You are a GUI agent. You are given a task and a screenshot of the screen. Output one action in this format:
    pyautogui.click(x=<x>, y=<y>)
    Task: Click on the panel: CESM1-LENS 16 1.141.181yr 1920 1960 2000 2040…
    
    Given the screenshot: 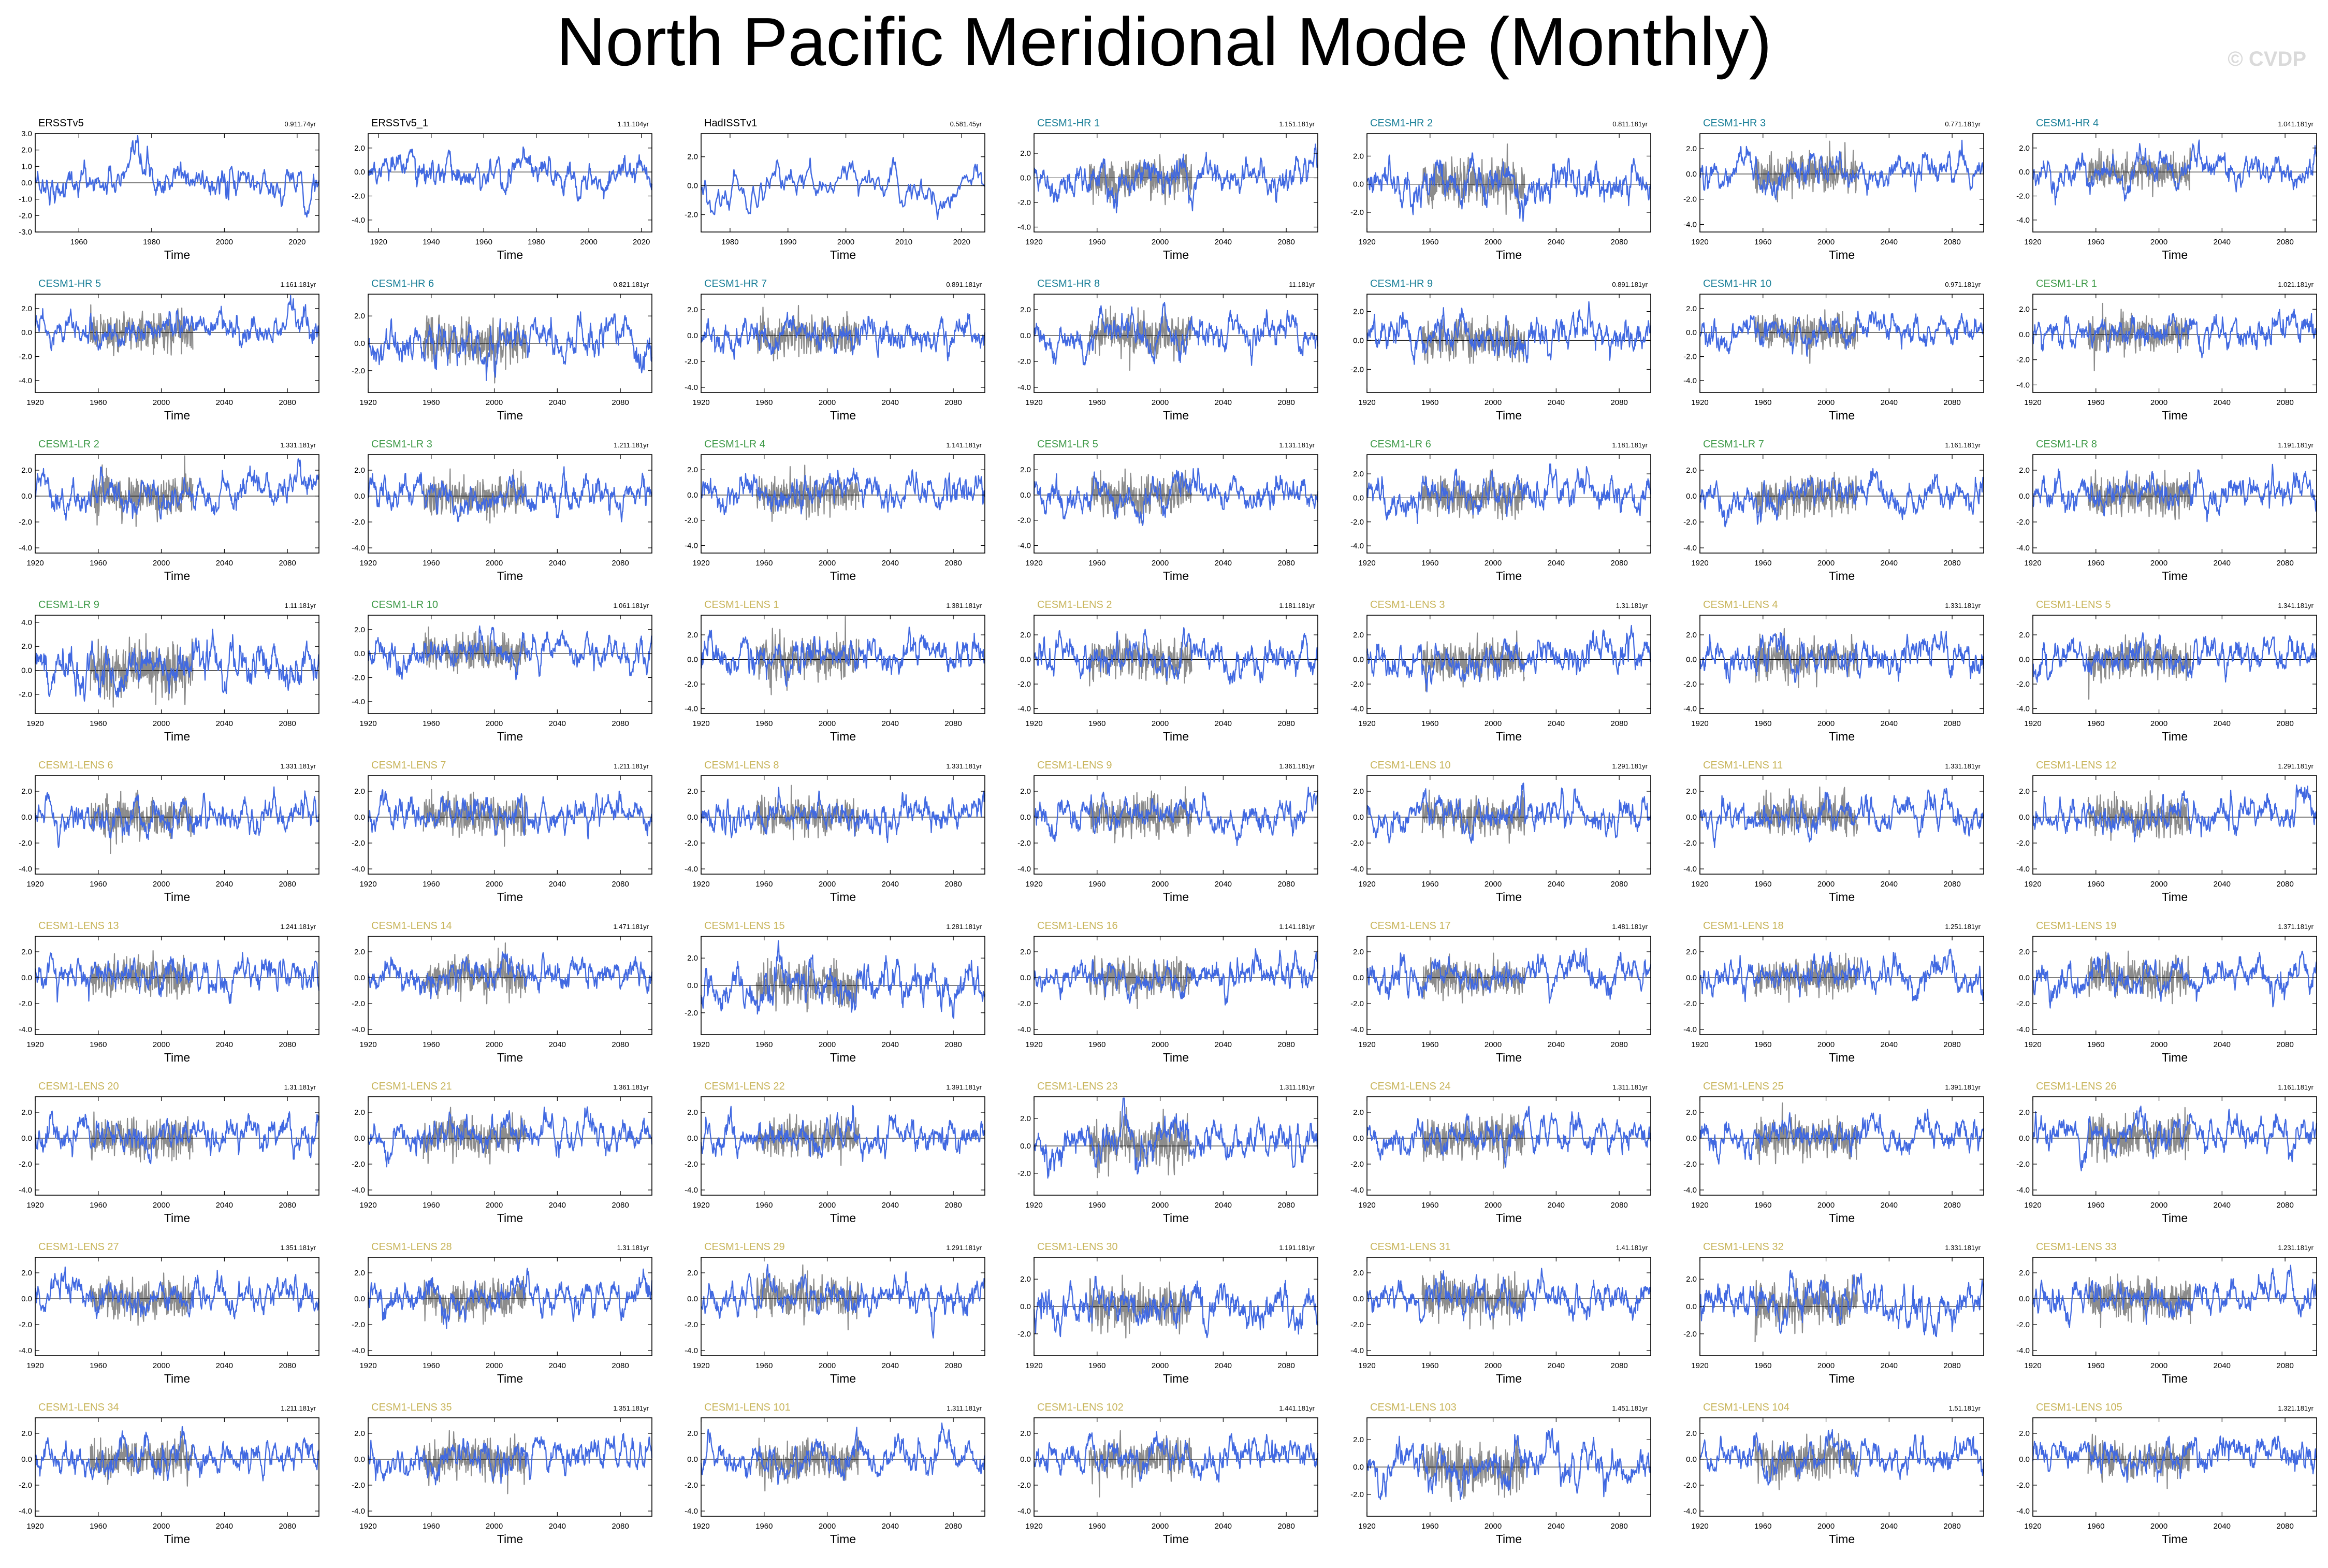 What is the action you would take?
    pyautogui.click(x=1168, y=992)
    